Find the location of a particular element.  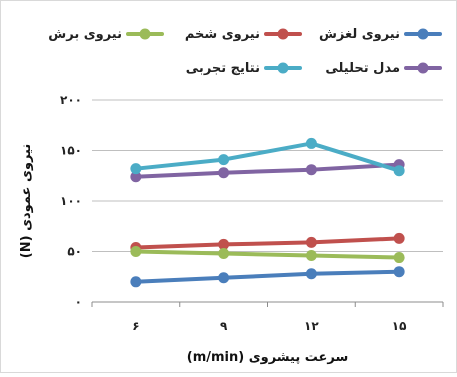

x-tick-label: ۹ is located at coordinates (224, 326).